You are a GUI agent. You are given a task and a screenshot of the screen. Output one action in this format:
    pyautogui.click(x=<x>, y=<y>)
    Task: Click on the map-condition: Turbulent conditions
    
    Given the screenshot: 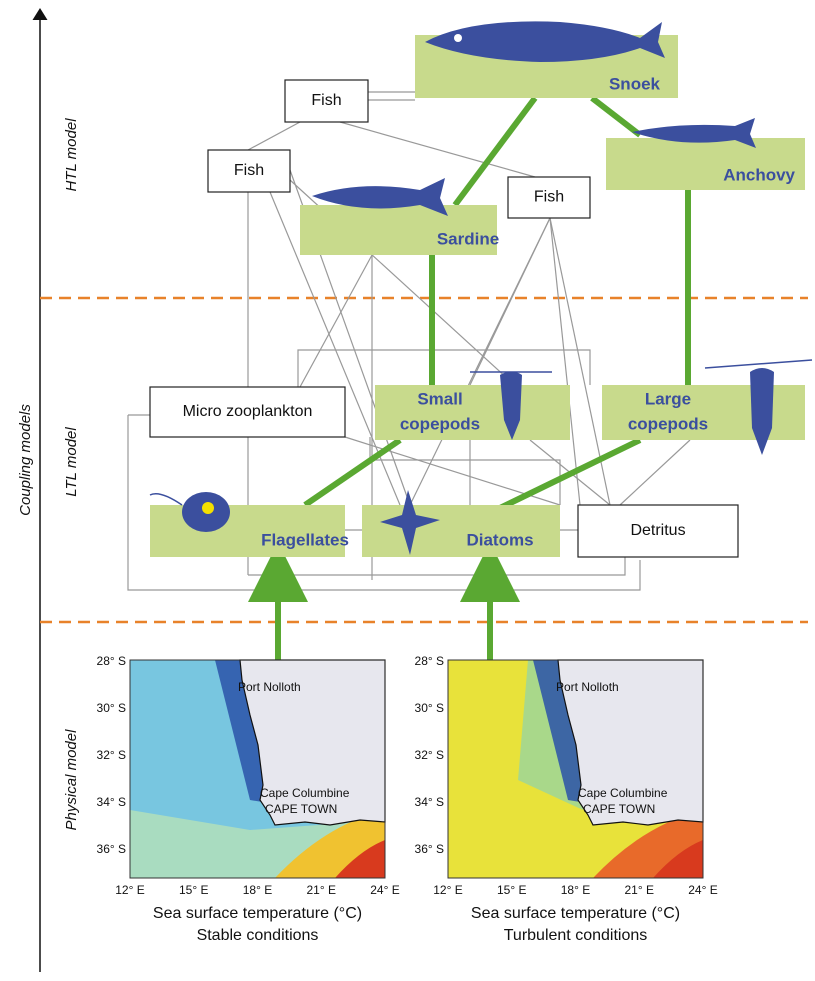 What is the action you would take?
    pyautogui.click(x=576, y=935)
    